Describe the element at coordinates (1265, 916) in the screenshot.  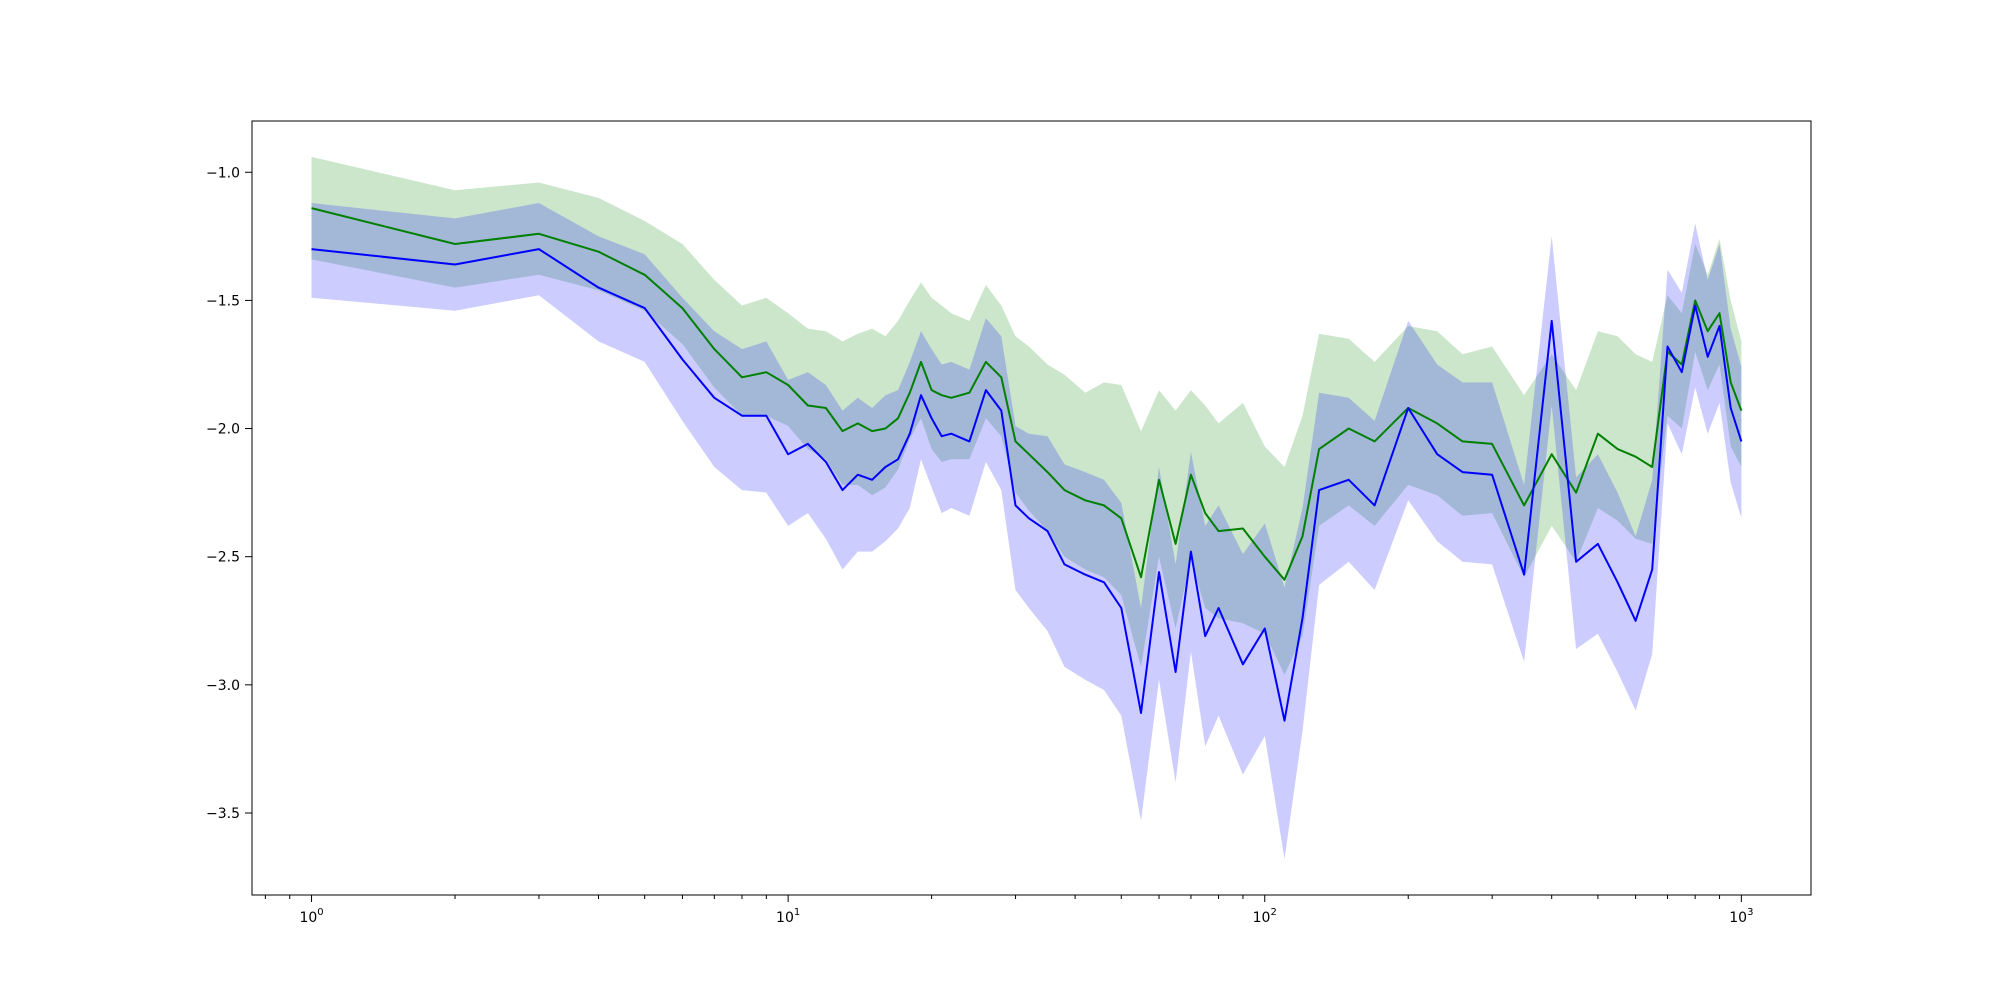
I see `x-tick-label: 10²` at that location.